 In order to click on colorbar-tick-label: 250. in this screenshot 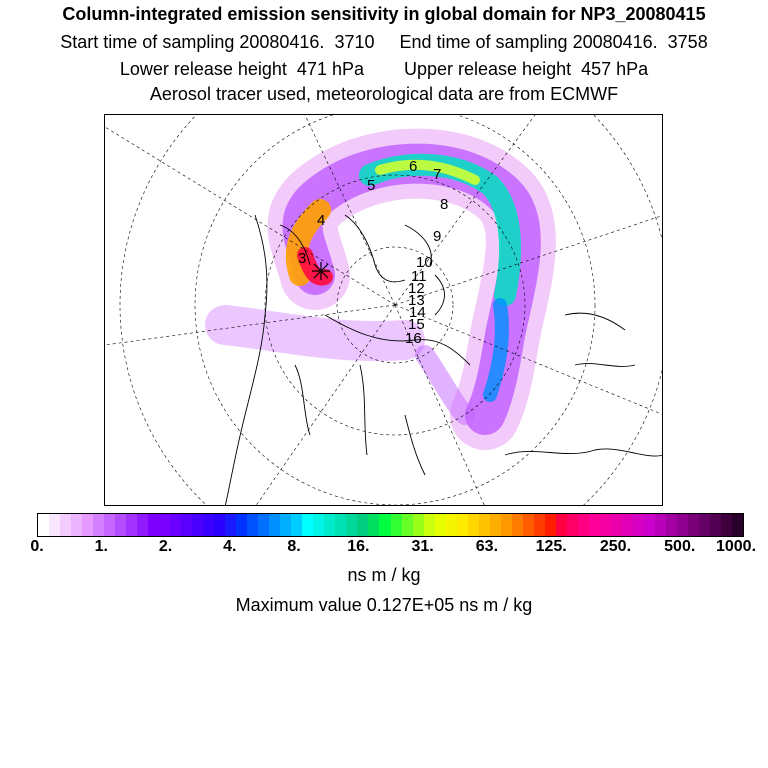, I will do `click(615, 546)`.